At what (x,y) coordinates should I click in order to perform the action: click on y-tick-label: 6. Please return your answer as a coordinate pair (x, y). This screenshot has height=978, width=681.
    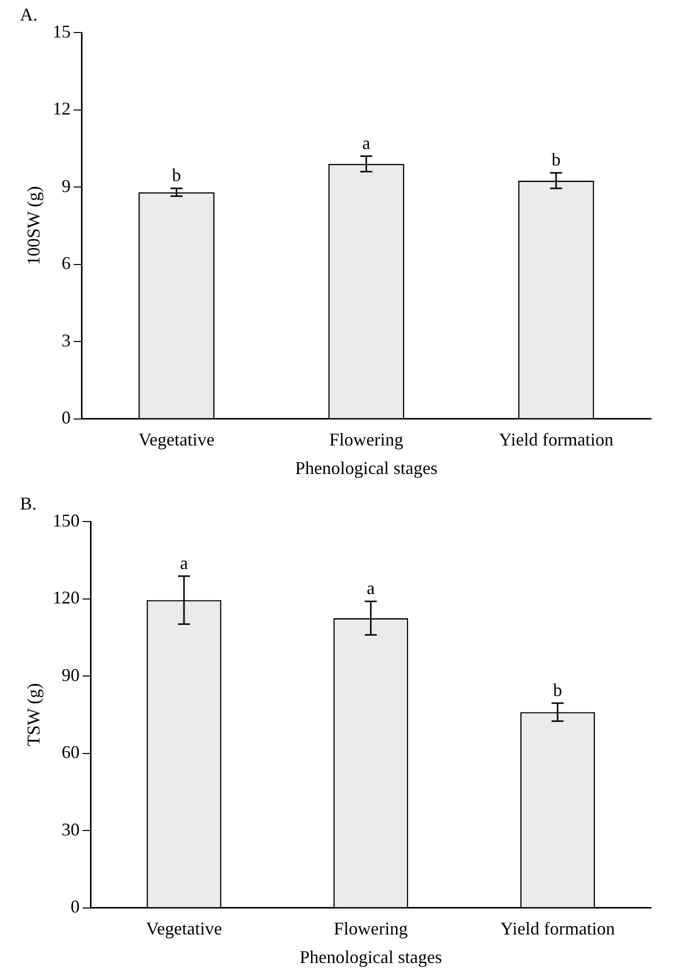
    Looking at the image, I should click on (66, 263).